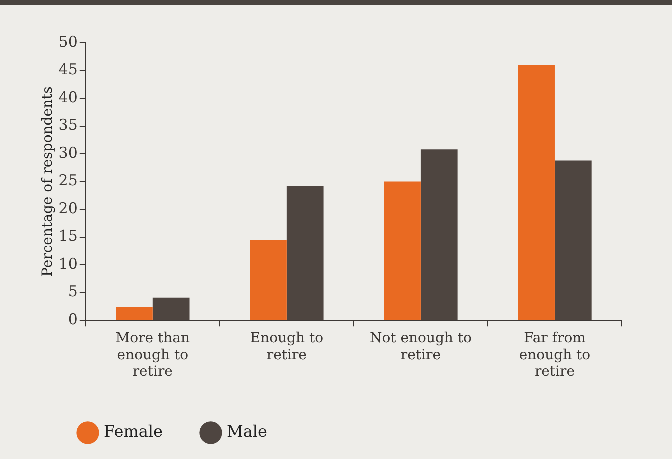 The width and height of the screenshot is (672, 459). What do you see at coordinates (68, 41) in the screenshot?
I see `y-tick-label: 50` at bounding box center [68, 41].